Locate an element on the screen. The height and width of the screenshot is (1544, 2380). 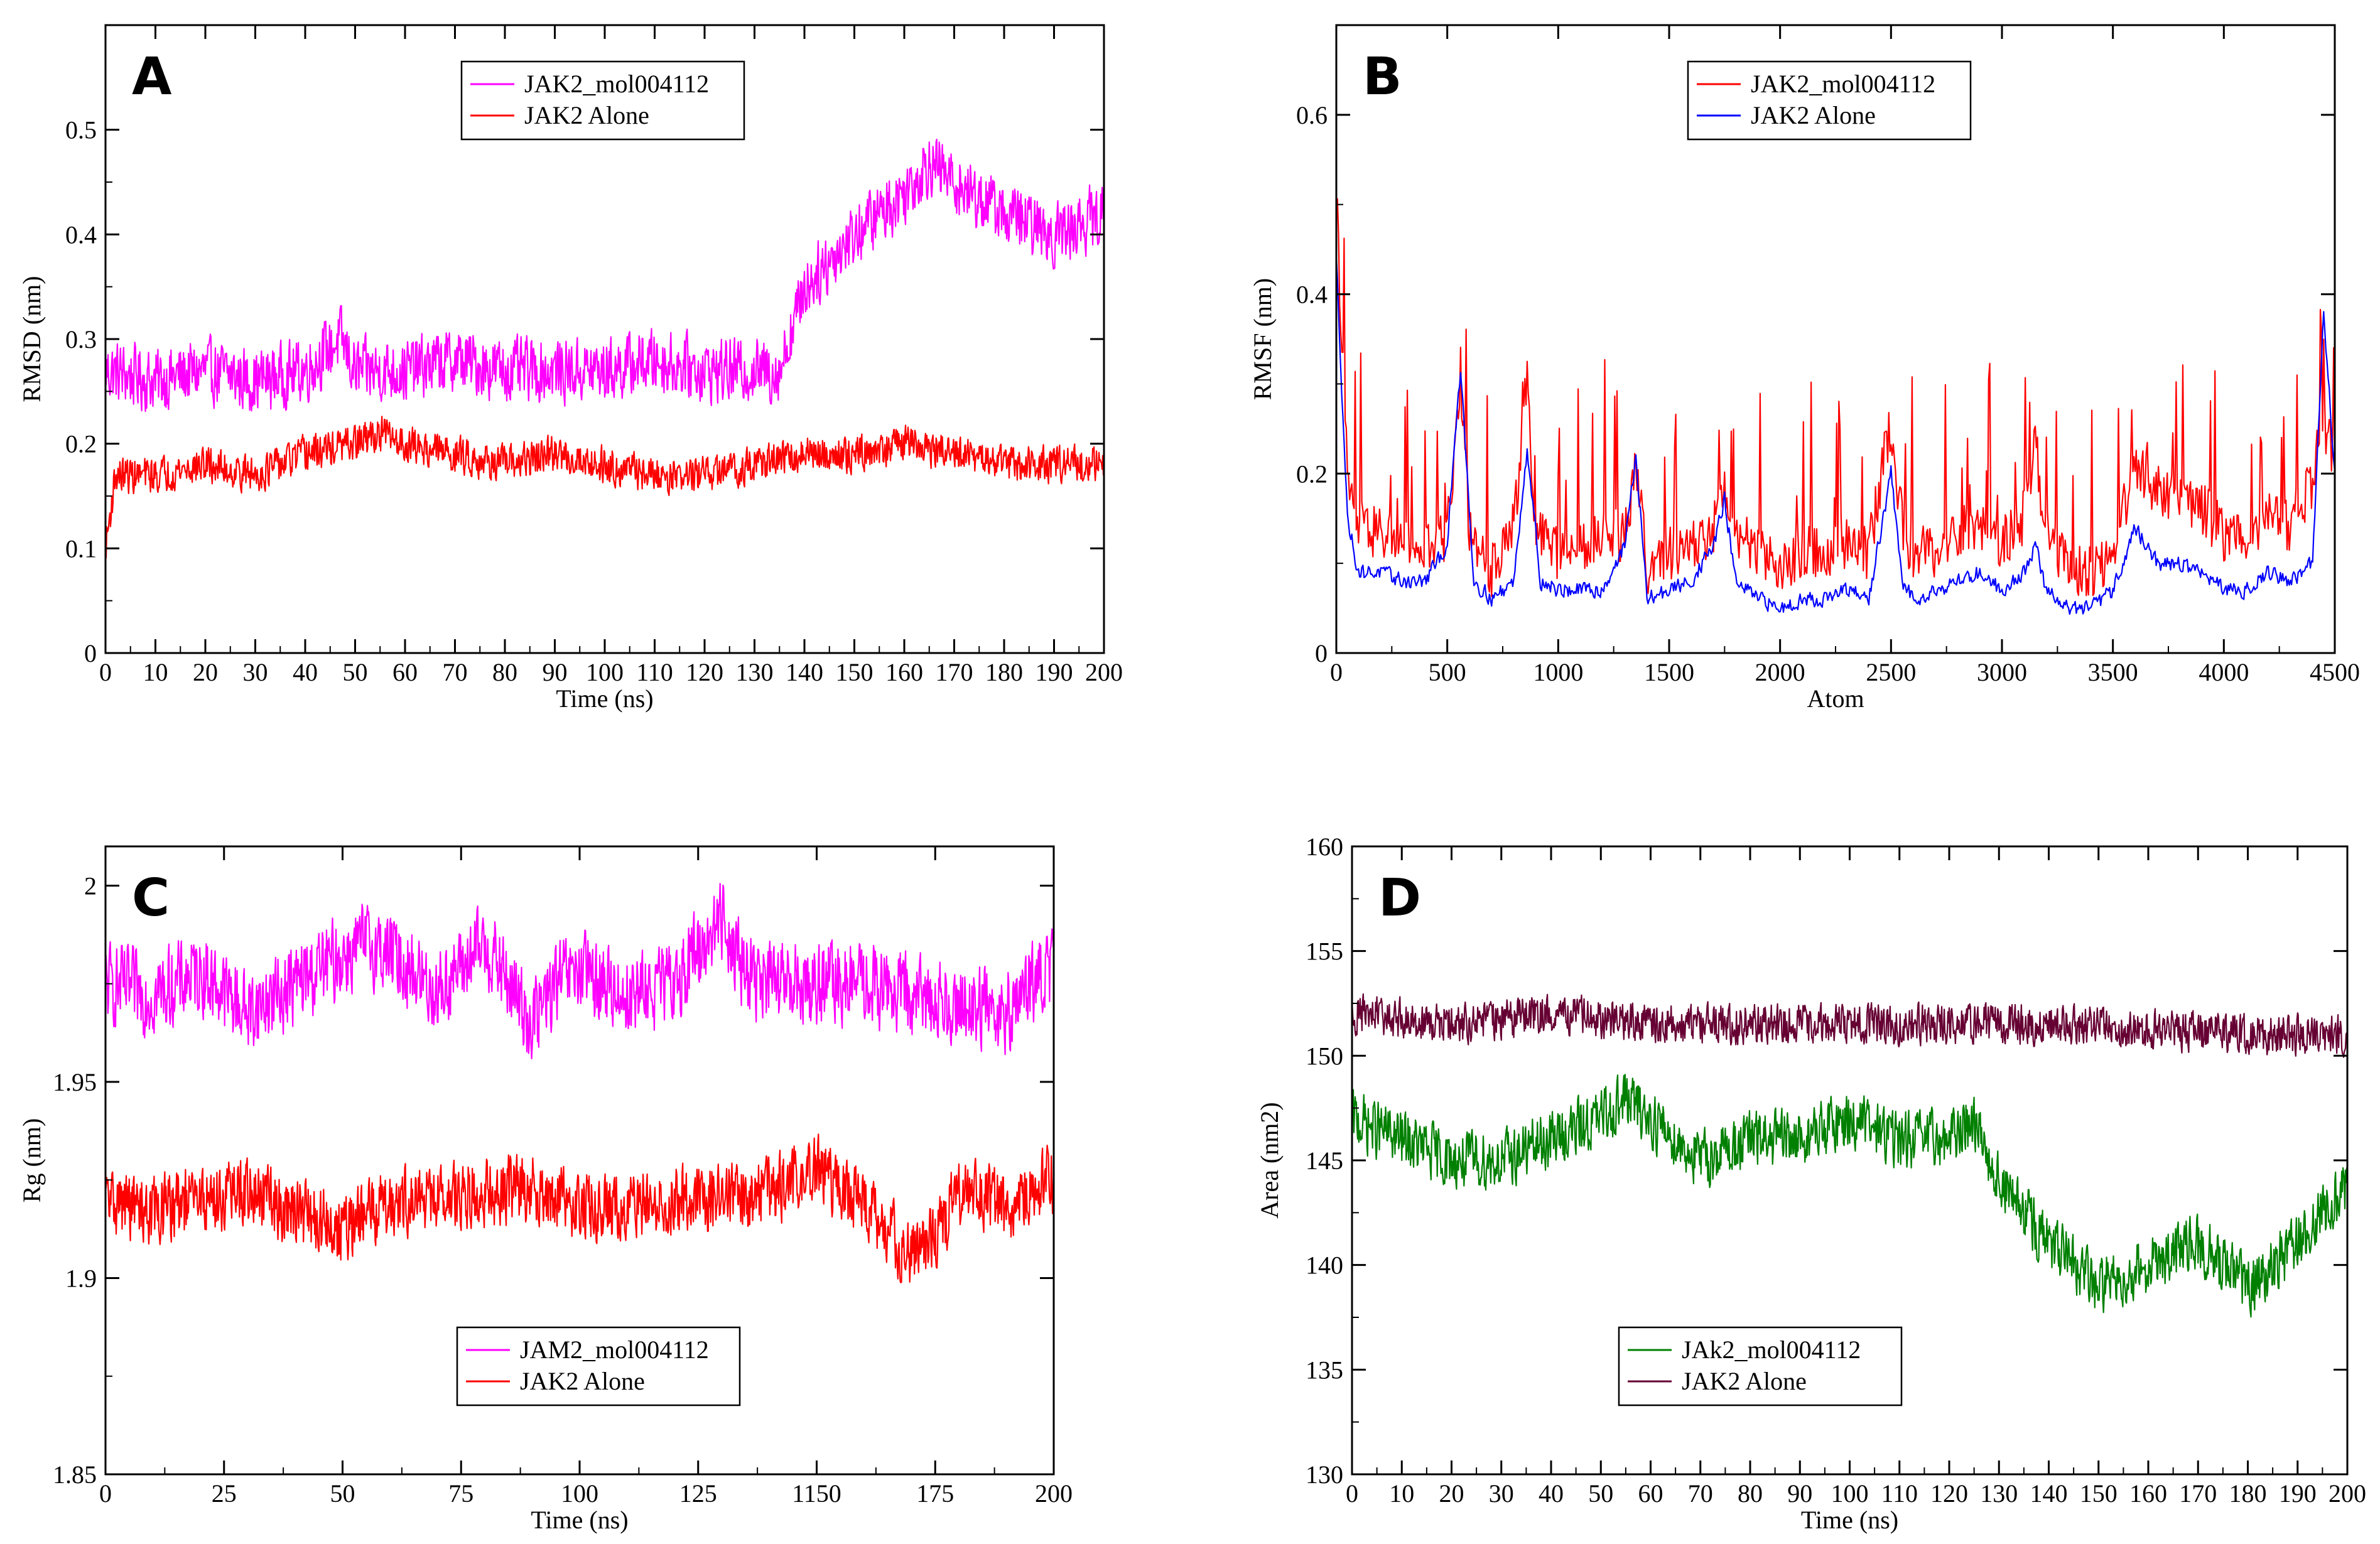
y-axis-label: Area (nm2) is located at coordinates (1269, 1160).